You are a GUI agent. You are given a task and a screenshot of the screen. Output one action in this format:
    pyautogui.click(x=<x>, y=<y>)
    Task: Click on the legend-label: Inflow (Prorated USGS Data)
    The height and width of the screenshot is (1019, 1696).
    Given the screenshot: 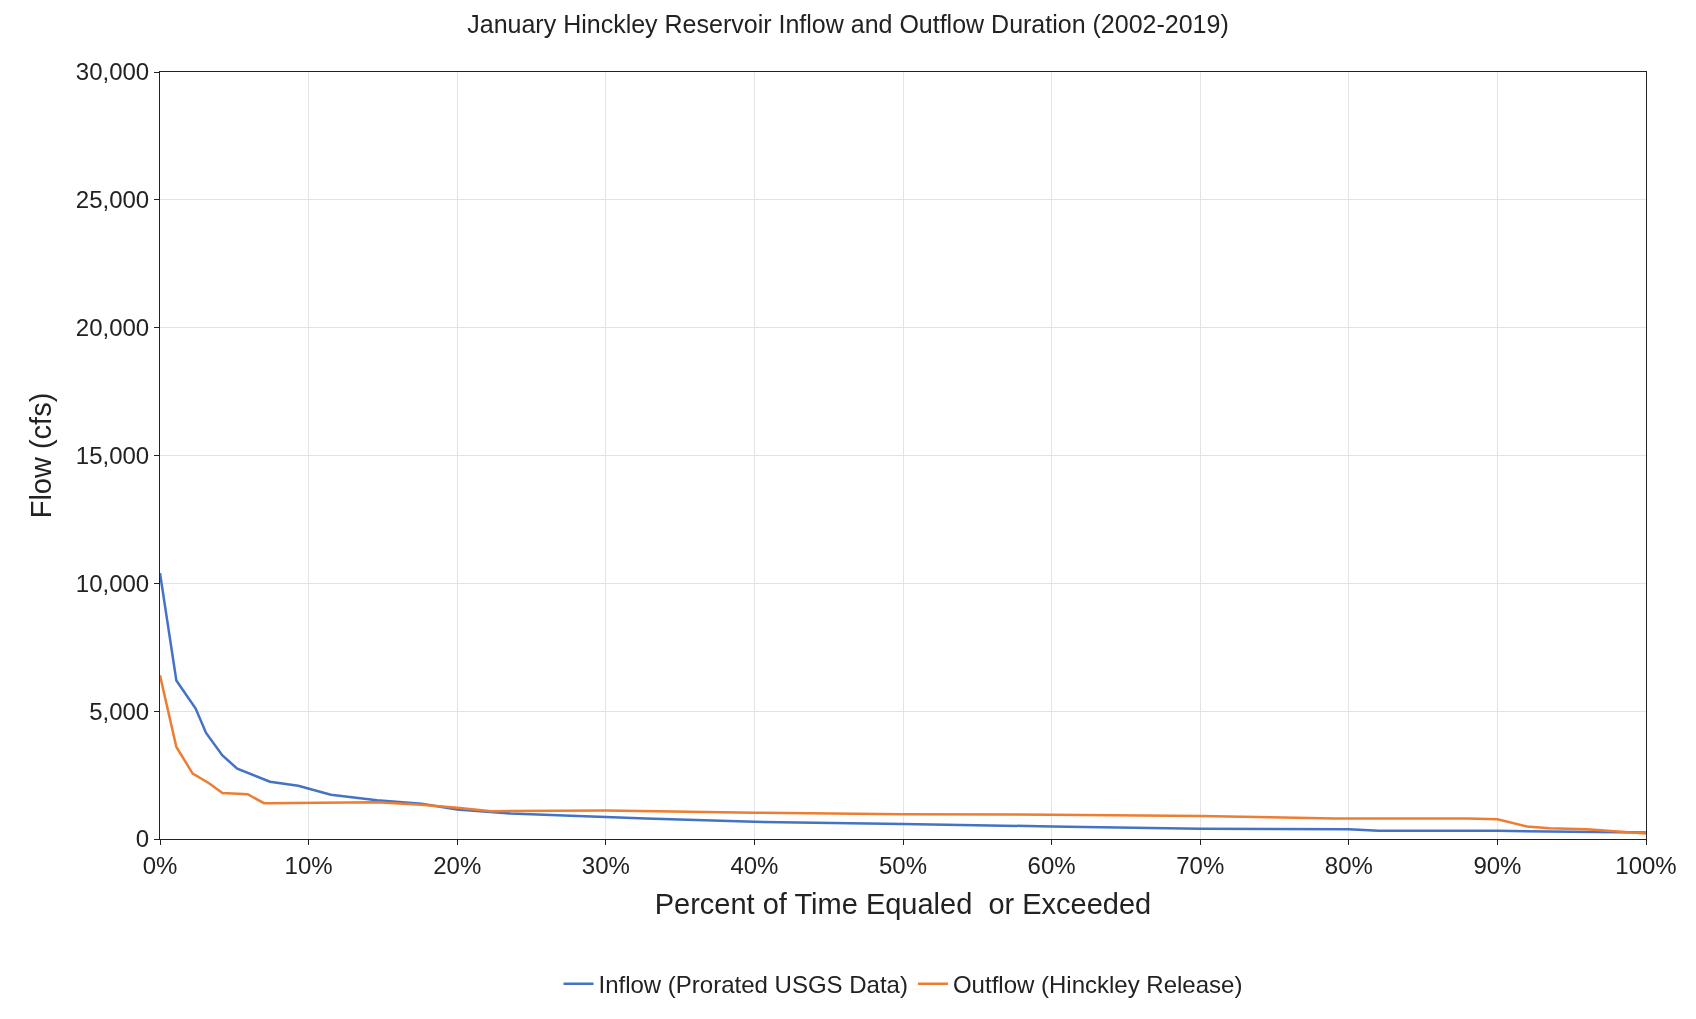 What is the action you would take?
    pyautogui.click(x=753, y=985)
    